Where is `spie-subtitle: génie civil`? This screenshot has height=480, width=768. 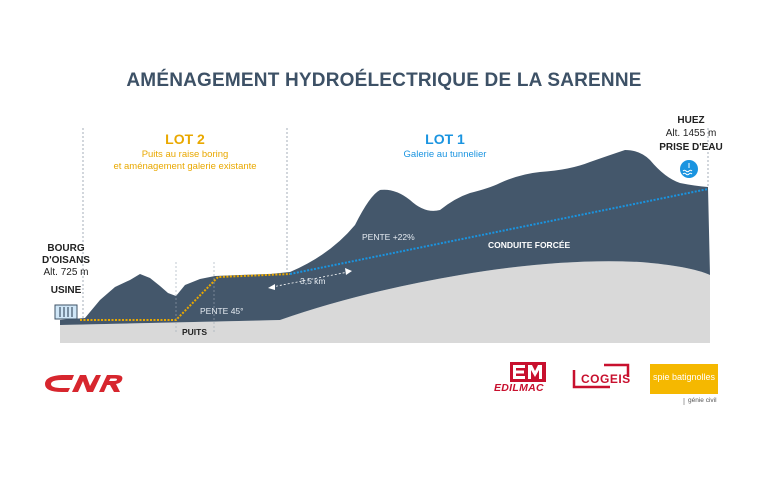
spie-subtitle: génie civil is located at coordinates (702, 400).